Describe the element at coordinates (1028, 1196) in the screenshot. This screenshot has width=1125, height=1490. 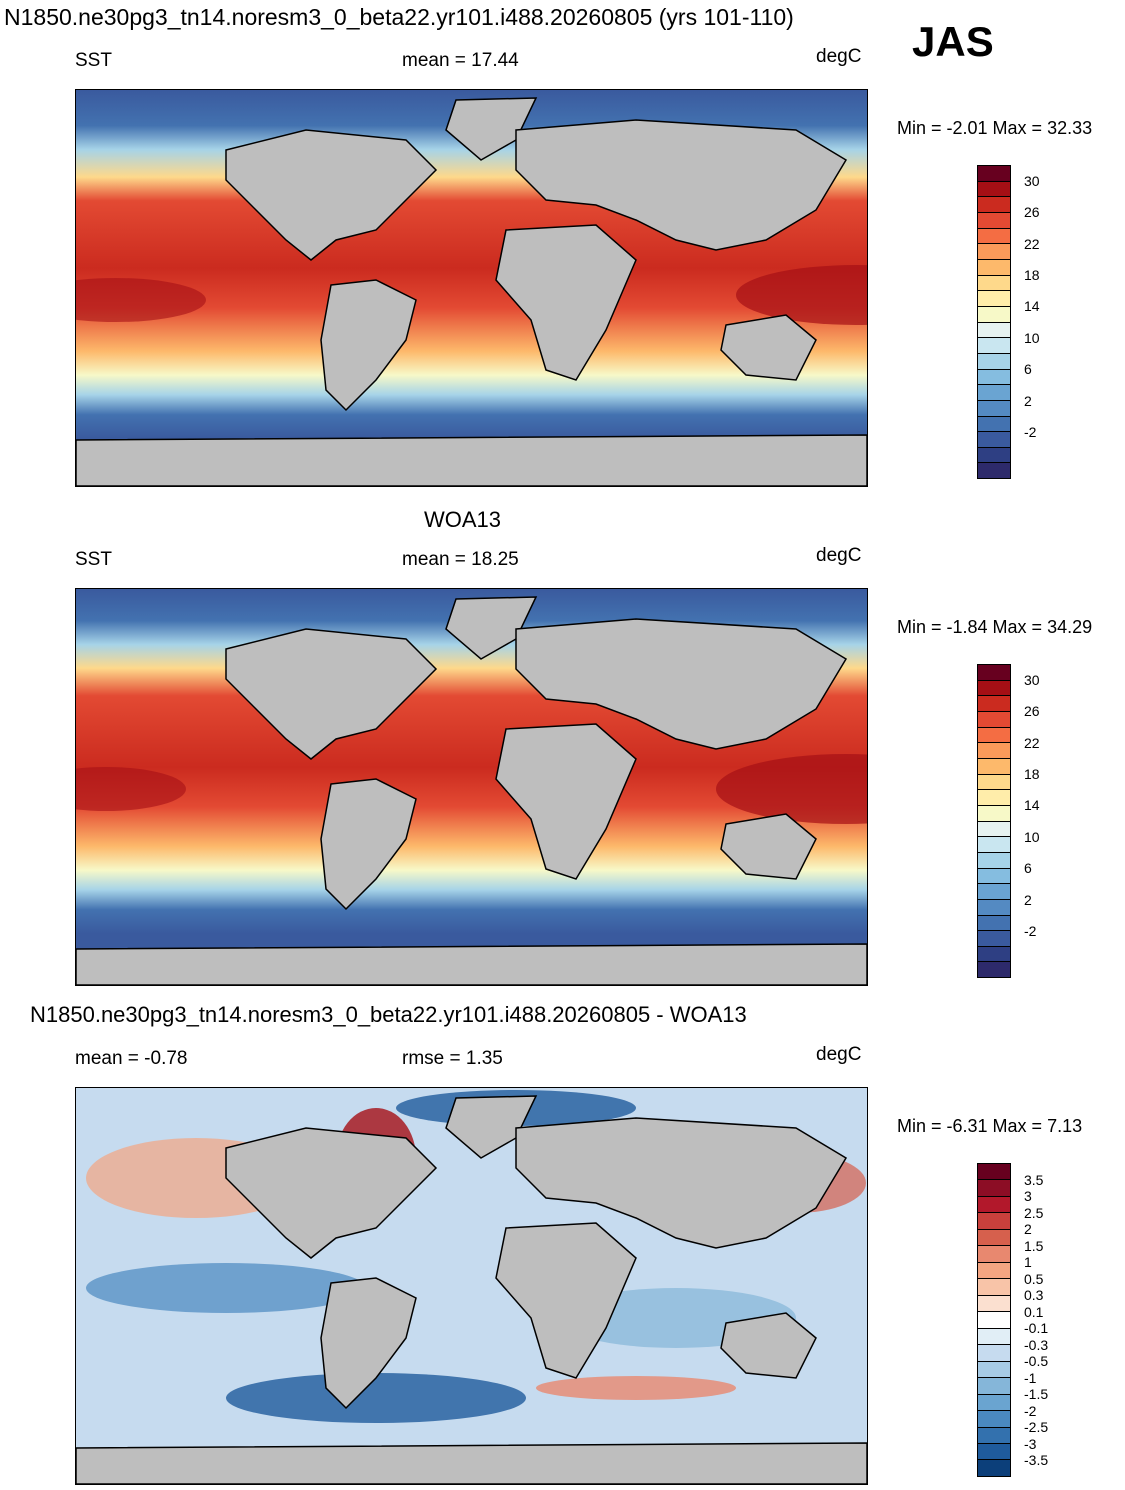
I see `colorbar-tick-label: 3` at that location.